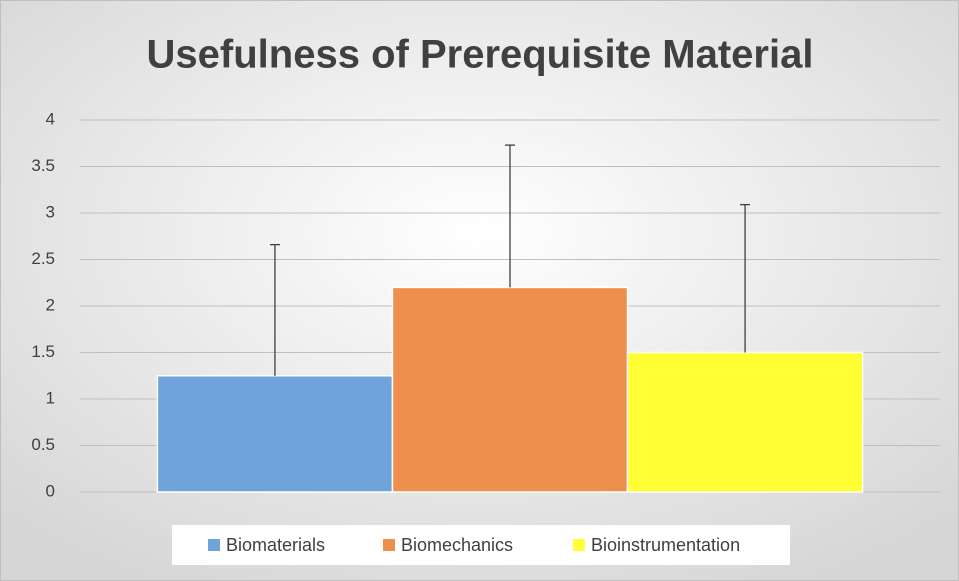 The height and width of the screenshot is (581, 959). I want to click on legend-label: Biomaterials, so click(275, 545).